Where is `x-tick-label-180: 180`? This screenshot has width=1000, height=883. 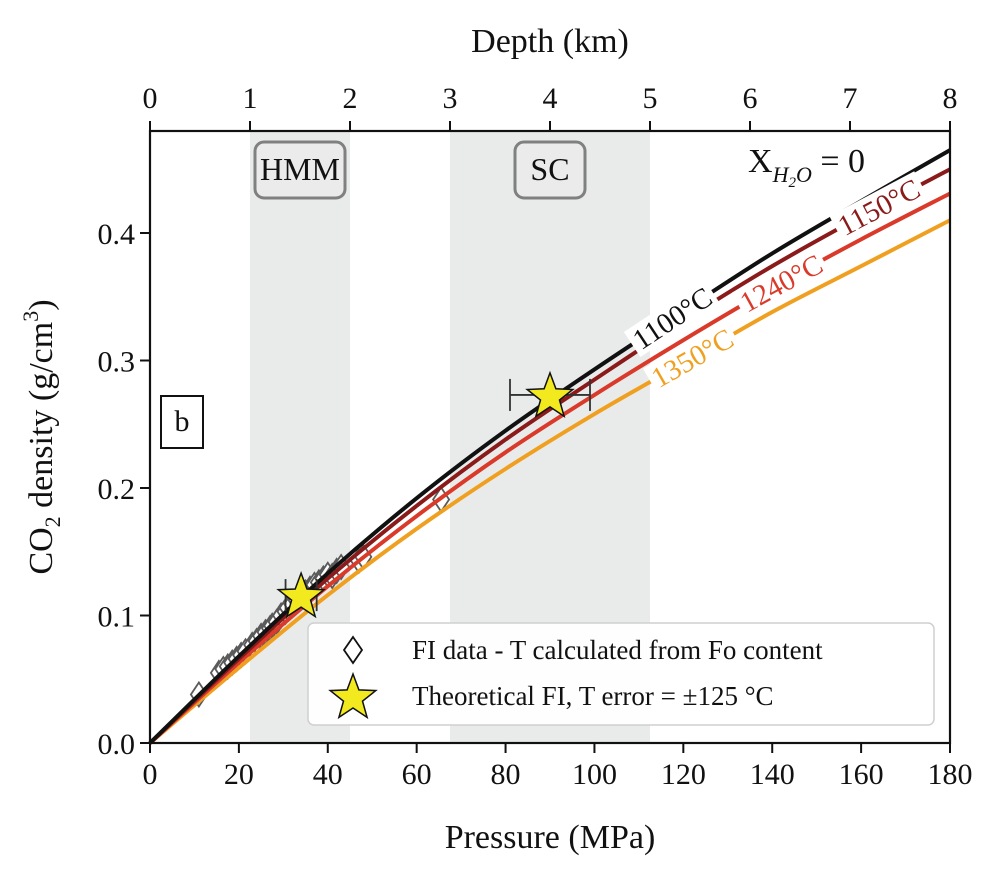 x-tick-label-180: 180 is located at coordinates (950, 774).